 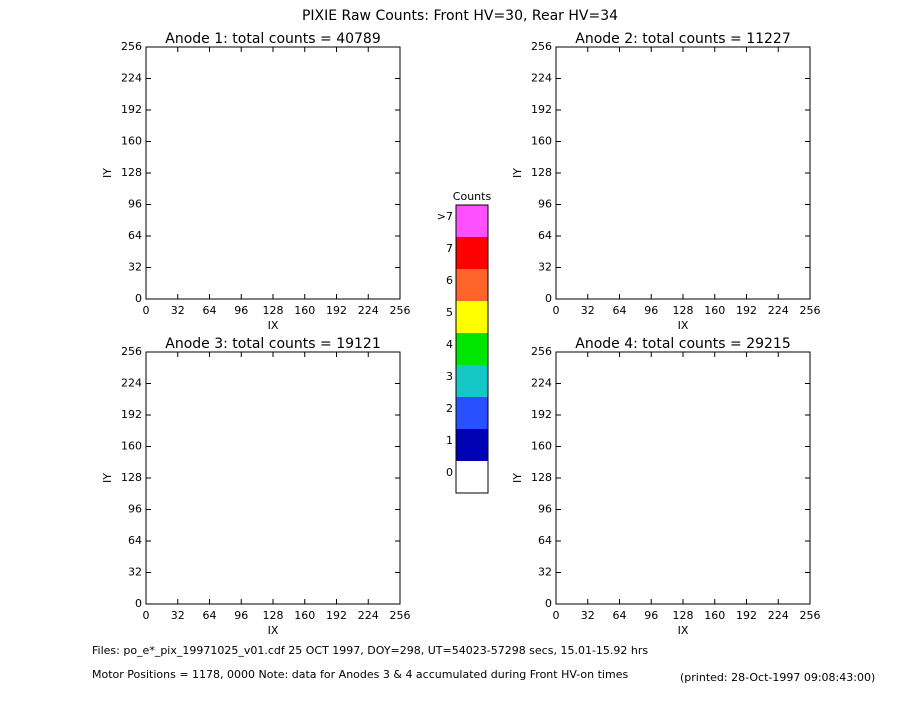 What do you see at coordinates (449, 376) in the screenshot?
I see `colorbar-label: 3` at bounding box center [449, 376].